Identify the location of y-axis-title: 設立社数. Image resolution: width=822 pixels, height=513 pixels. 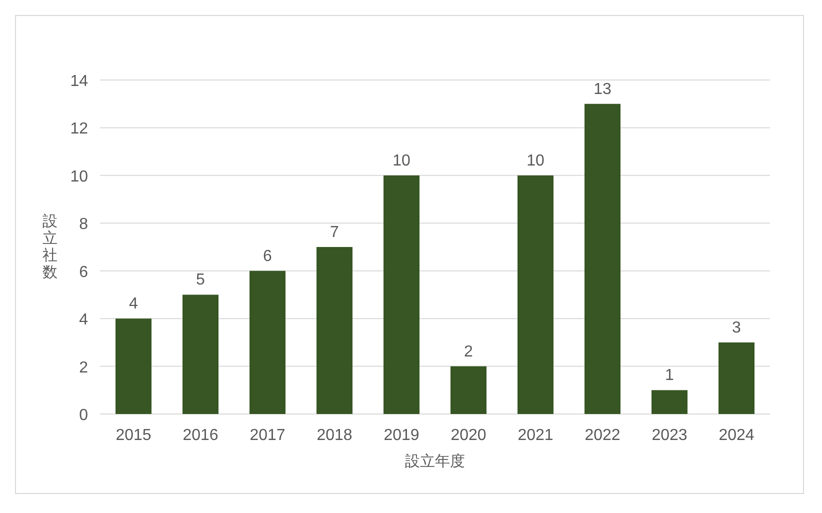
(50, 247).